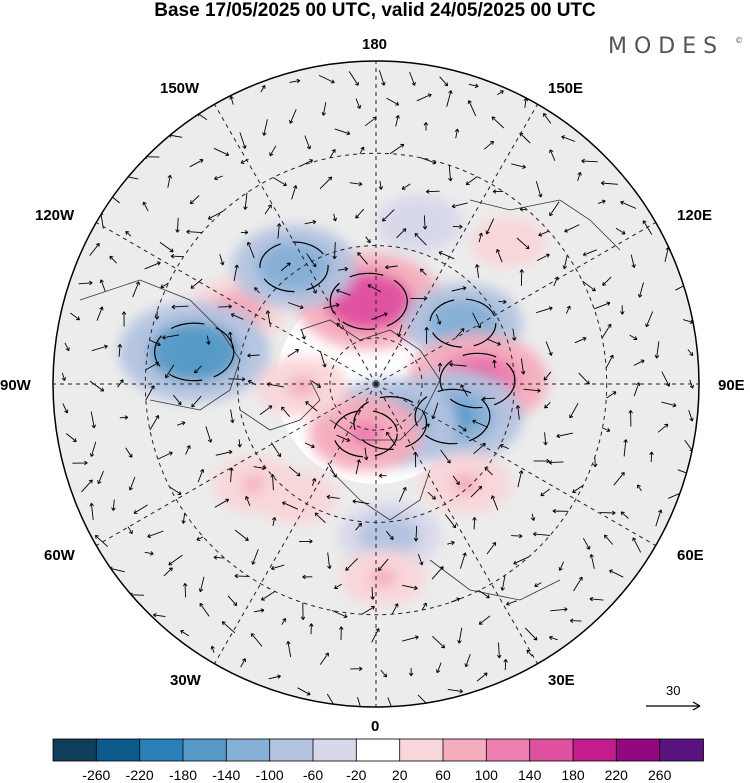  What do you see at coordinates (443, 775) in the screenshot?
I see `colorbar-label-8: 60` at bounding box center [443, 775].